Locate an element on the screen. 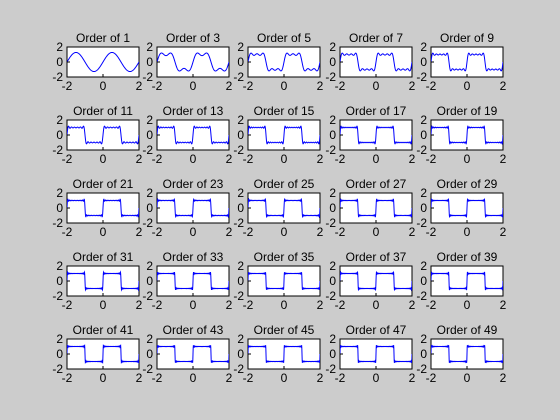 This screenshot has width=560, height=420. subplot-title: Order of 37 is located at coordinates (376, 257).